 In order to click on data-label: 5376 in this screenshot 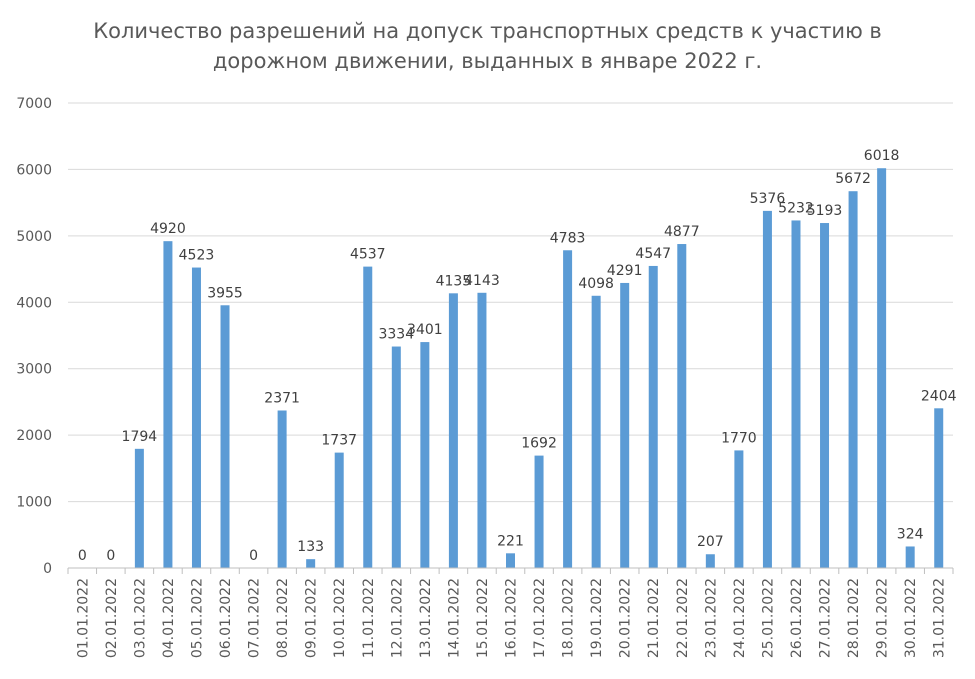, I will do `click(768, 199)`.